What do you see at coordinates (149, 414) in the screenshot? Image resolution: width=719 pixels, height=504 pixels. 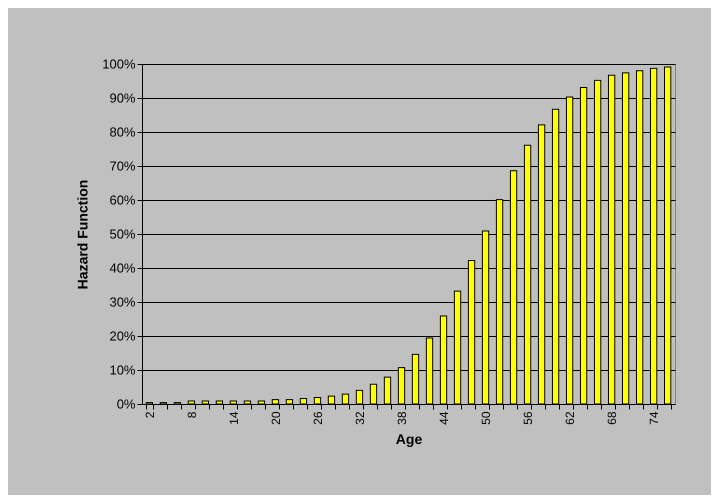 I see `x-tick-label: 2` at bounding box center [149, 414].